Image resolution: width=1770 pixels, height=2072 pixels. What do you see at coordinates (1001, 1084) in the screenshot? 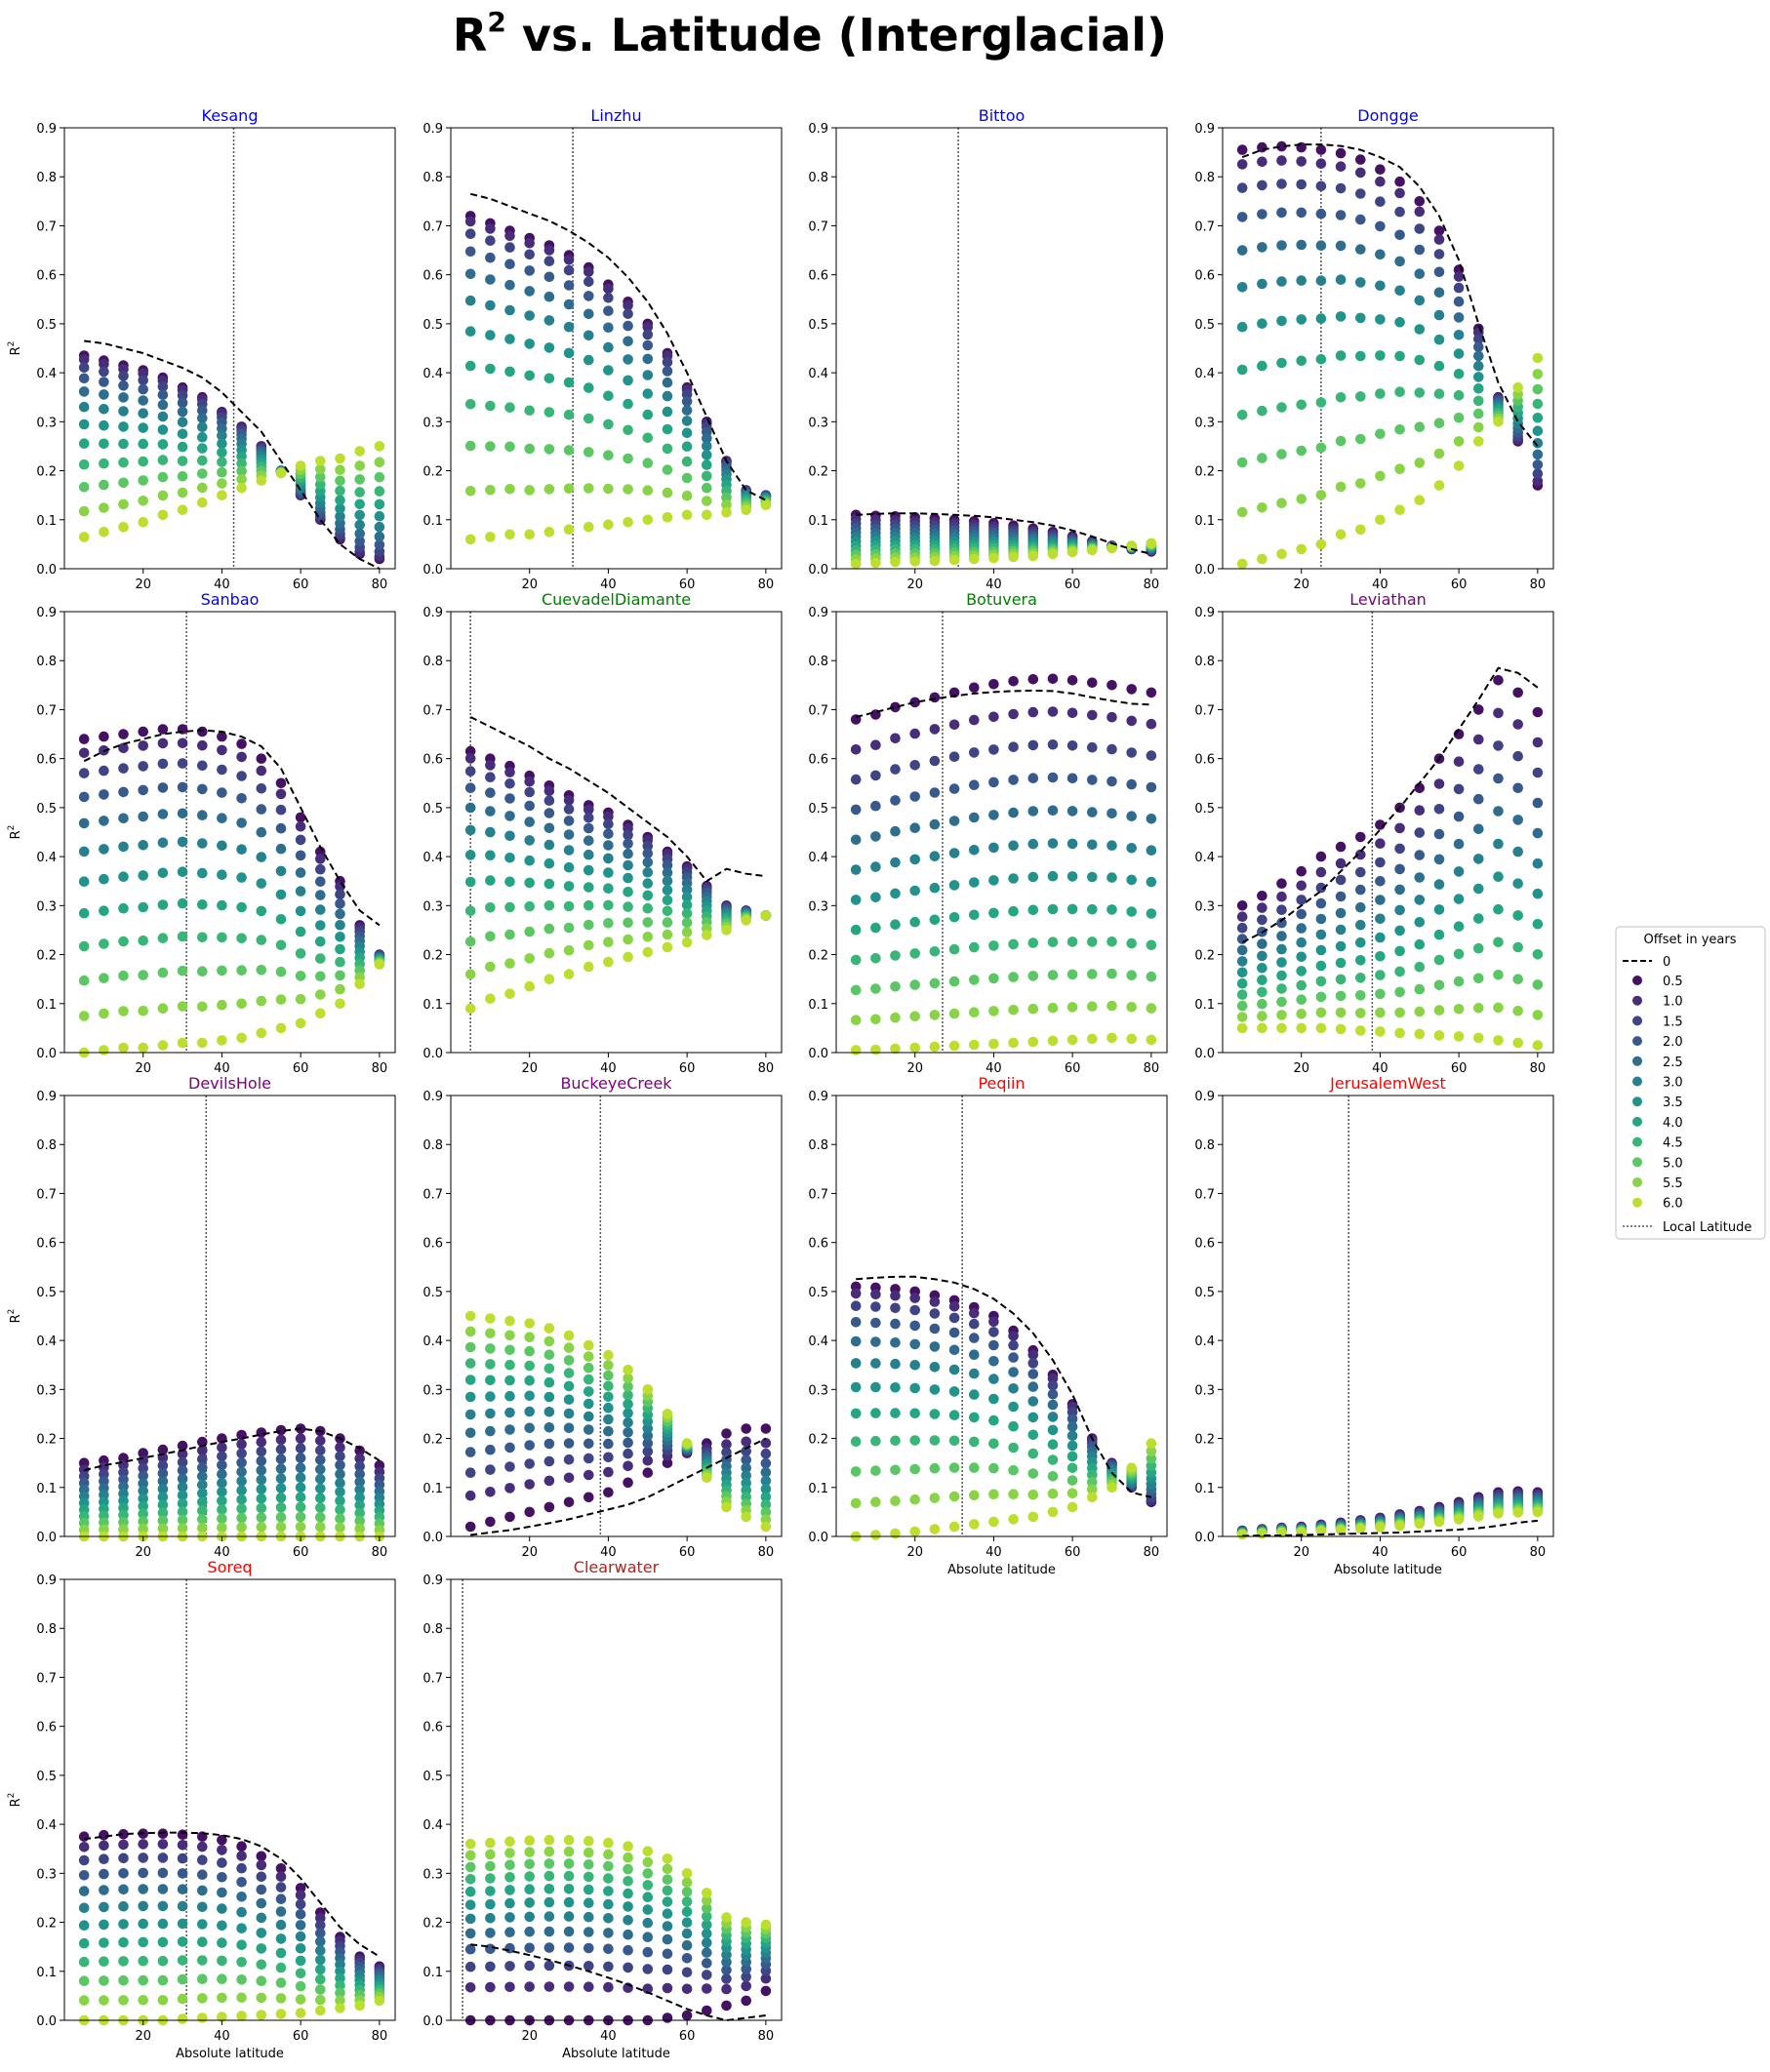
I see `panel-title: Peqiin` at bounding box center [1001, 1084].